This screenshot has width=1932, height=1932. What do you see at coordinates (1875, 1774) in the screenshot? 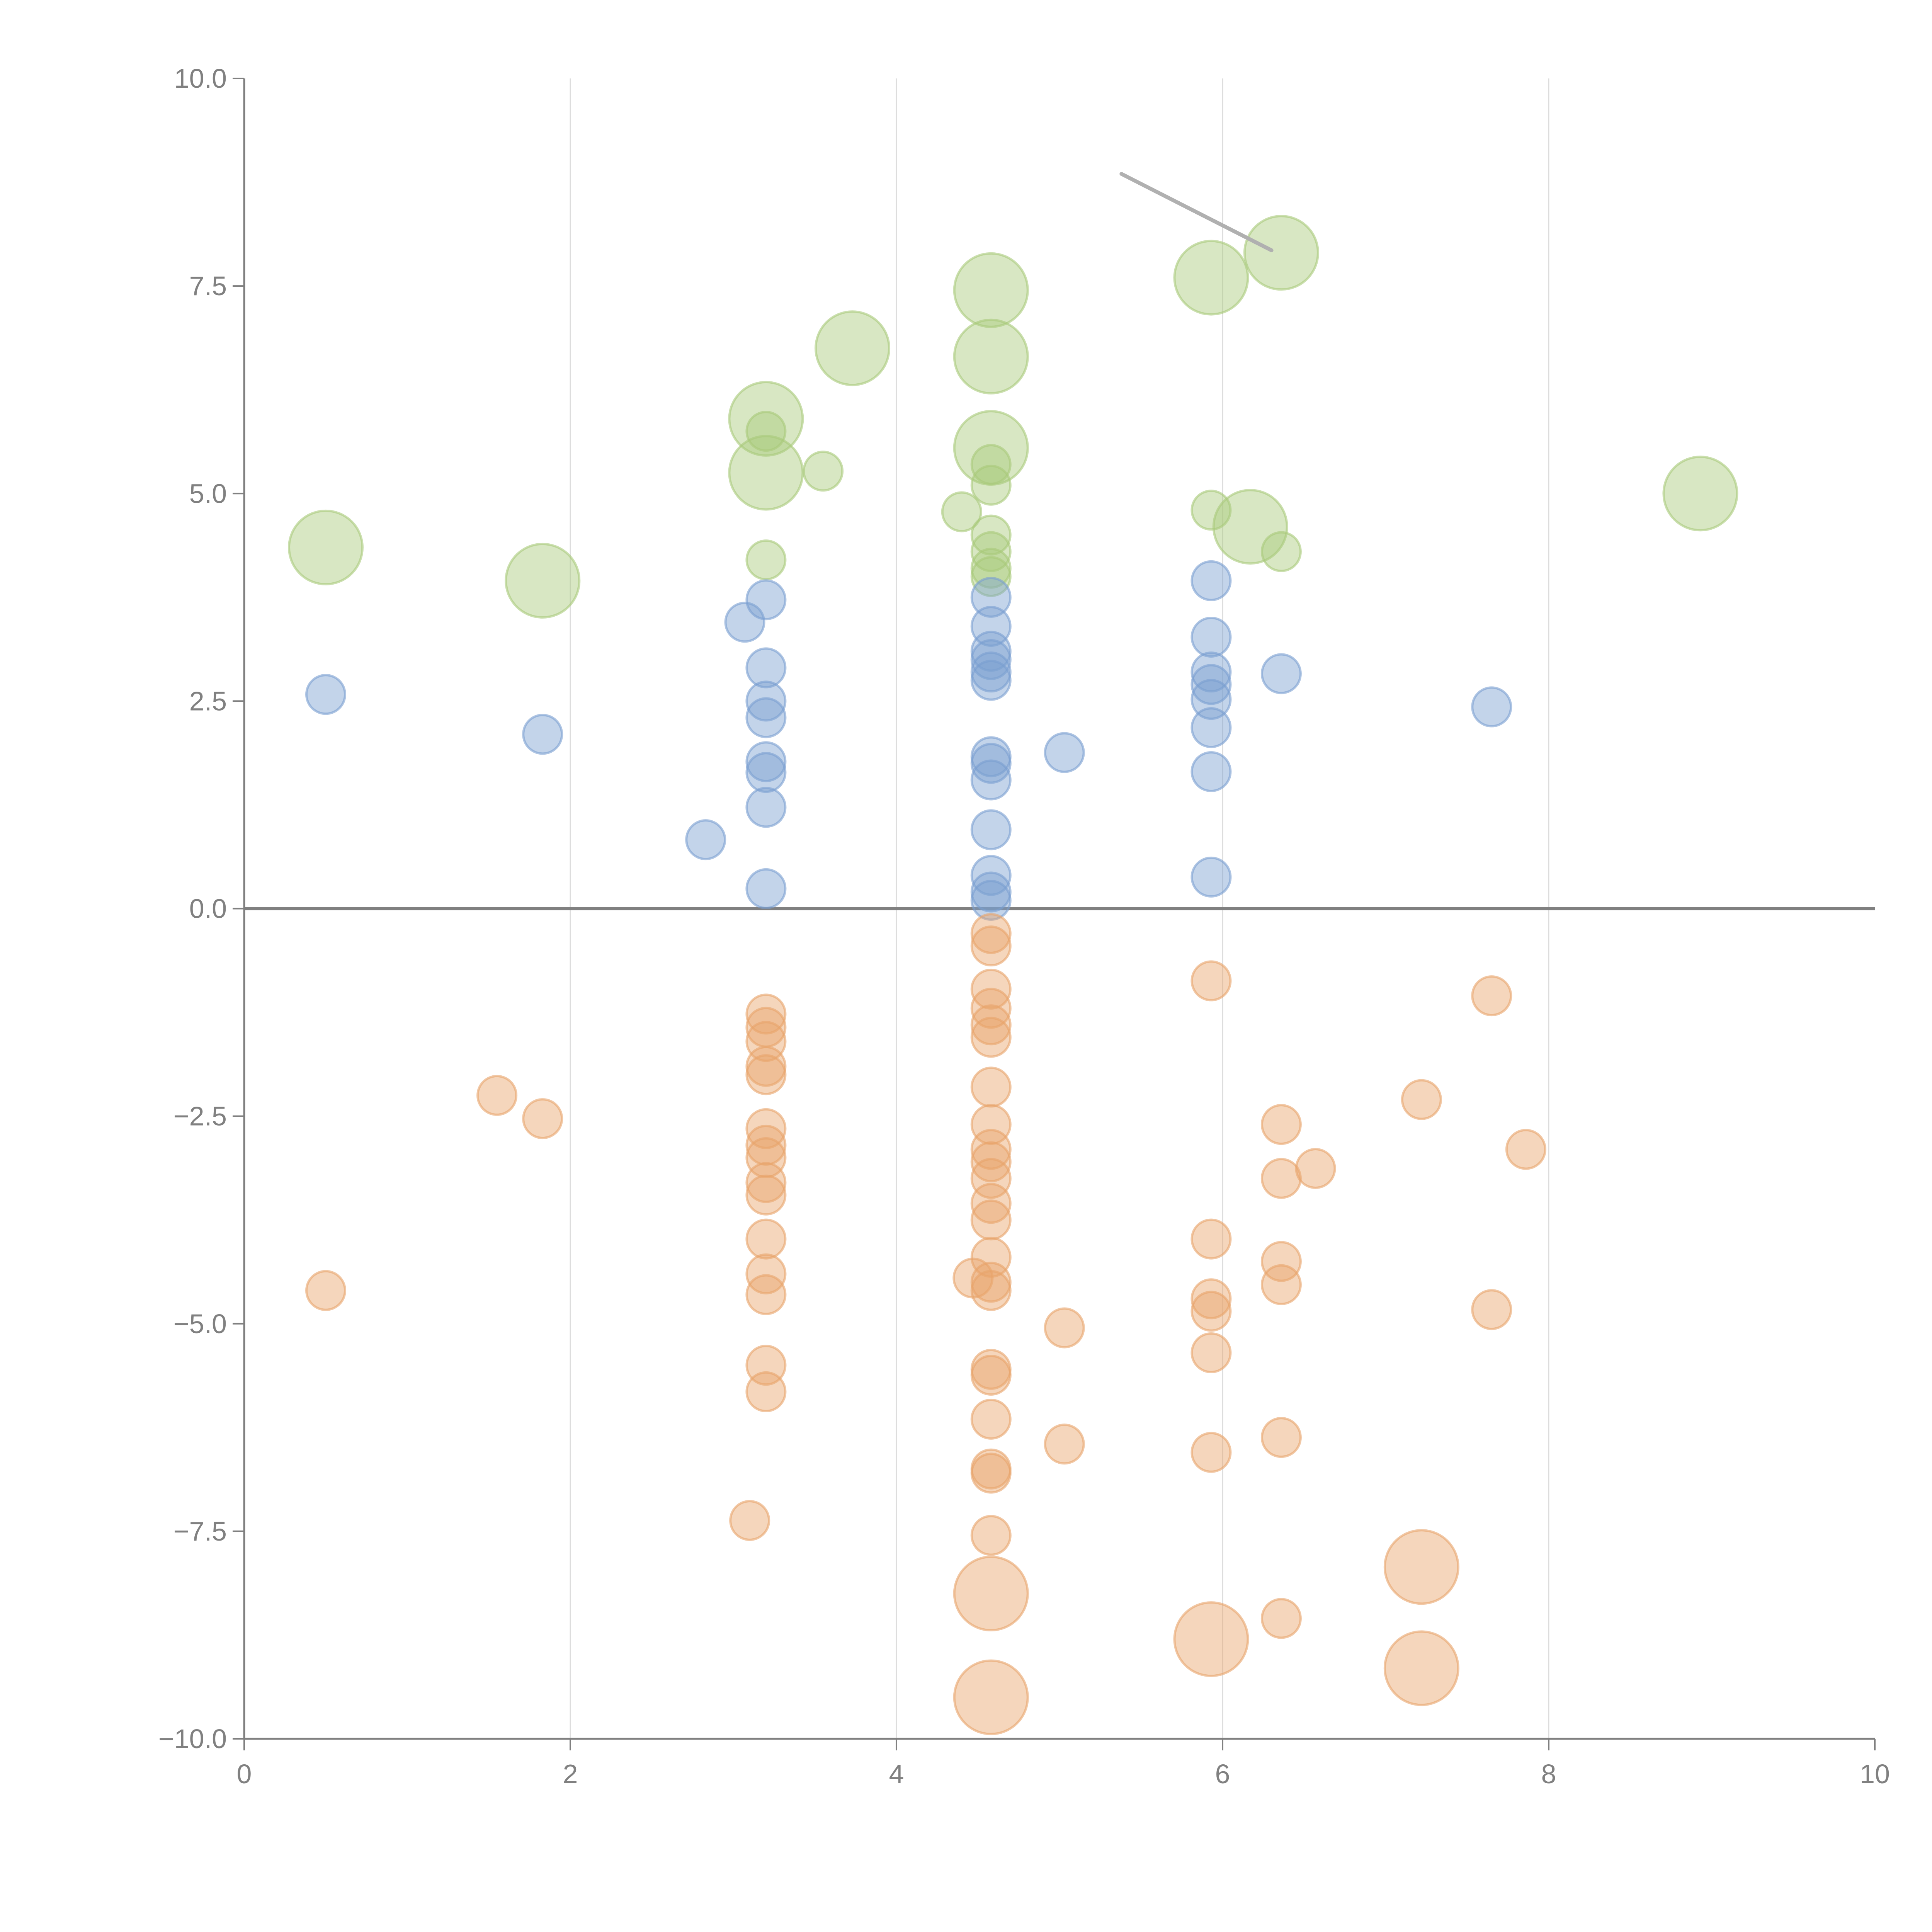
I see `x-tick-label: 10` at bounding box center [1875, 1774].